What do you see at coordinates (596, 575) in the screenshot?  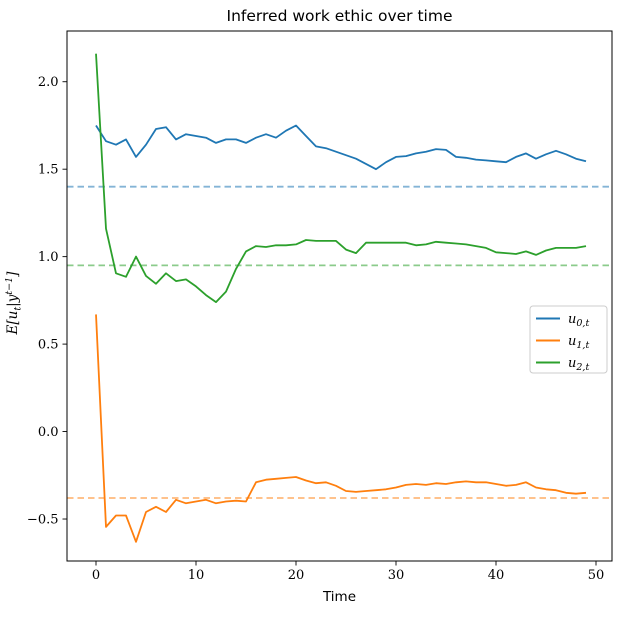 I see `x-tick-label-50: 50` at bounding box center [596, 575].